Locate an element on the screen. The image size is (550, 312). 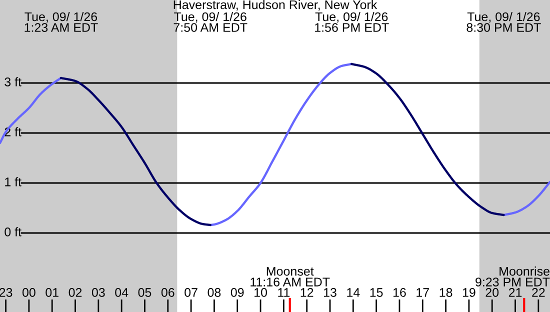
x-tick-label: 10 is located at coordinates (260, 292).